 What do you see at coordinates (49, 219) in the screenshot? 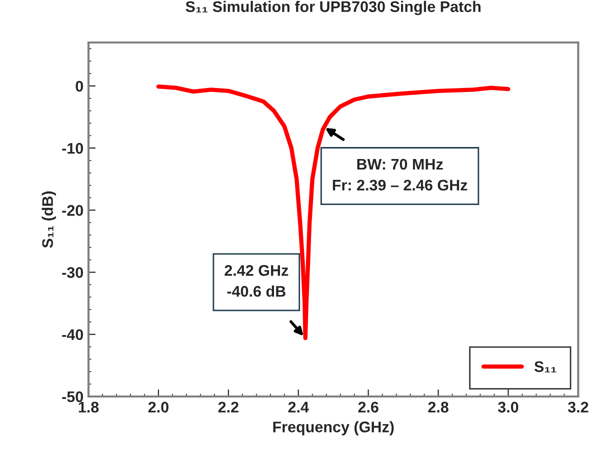
I see `y-axis-title: S₁₁ (dB)` at bounding box center [49, 219].